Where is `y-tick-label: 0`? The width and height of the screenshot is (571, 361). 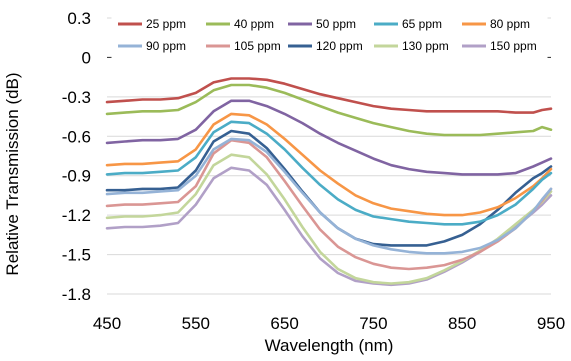
y-tick-label: 0 is located at coordinates (86, 57).